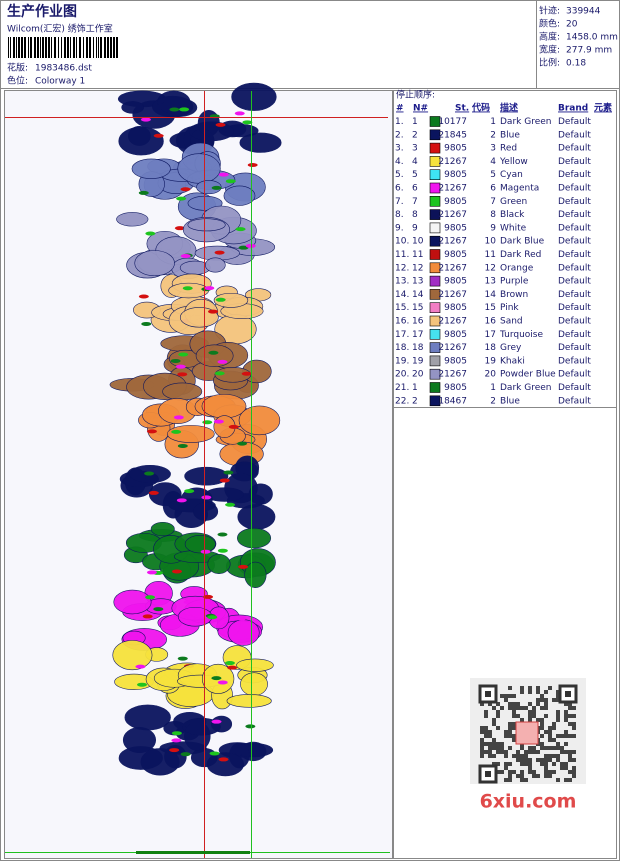 The image size is (620, 861). I want to click on row-number: 16., so click(402, 322).